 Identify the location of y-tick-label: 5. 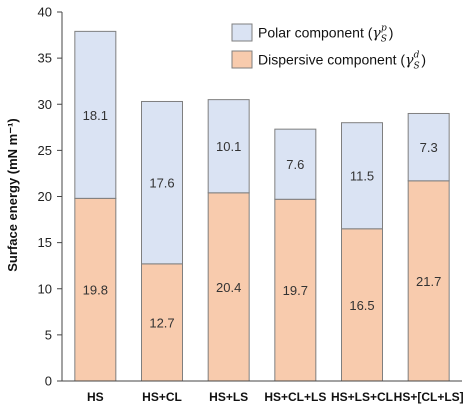
(48, 334).